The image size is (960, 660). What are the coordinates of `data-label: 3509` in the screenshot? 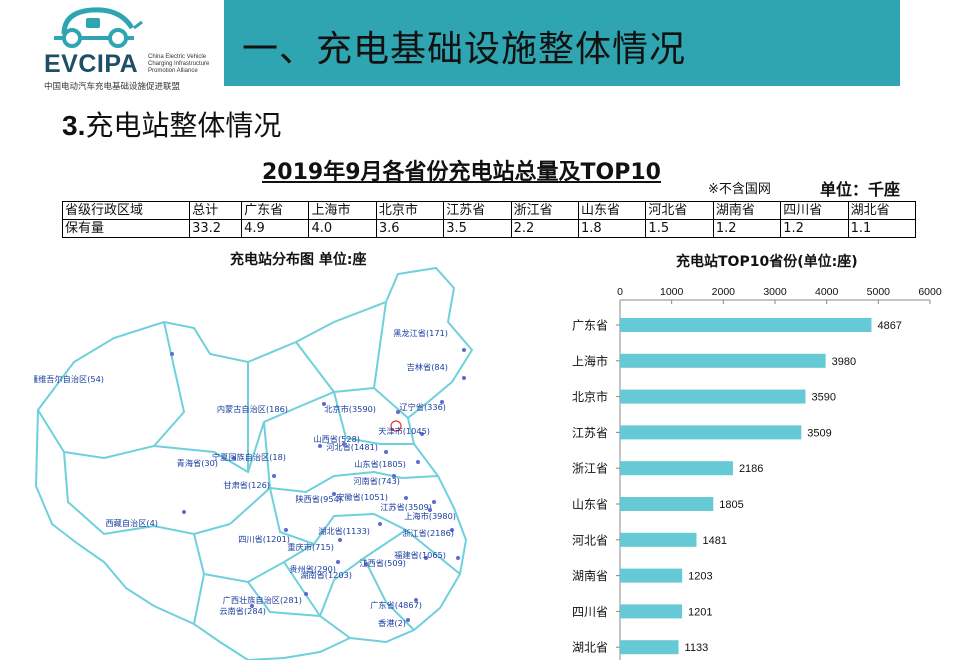 It's located at (819, 433).